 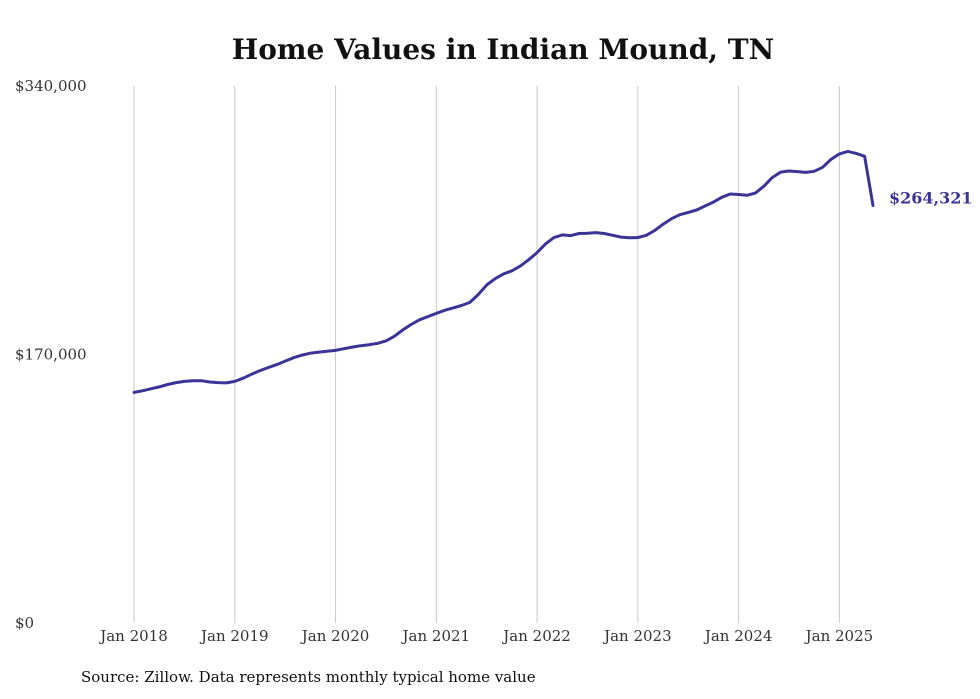 What do you see at coordinates (738, 636) in the screenshot?
I see `x-tick-label: Jan 2024` at bounding box center [738, 636].